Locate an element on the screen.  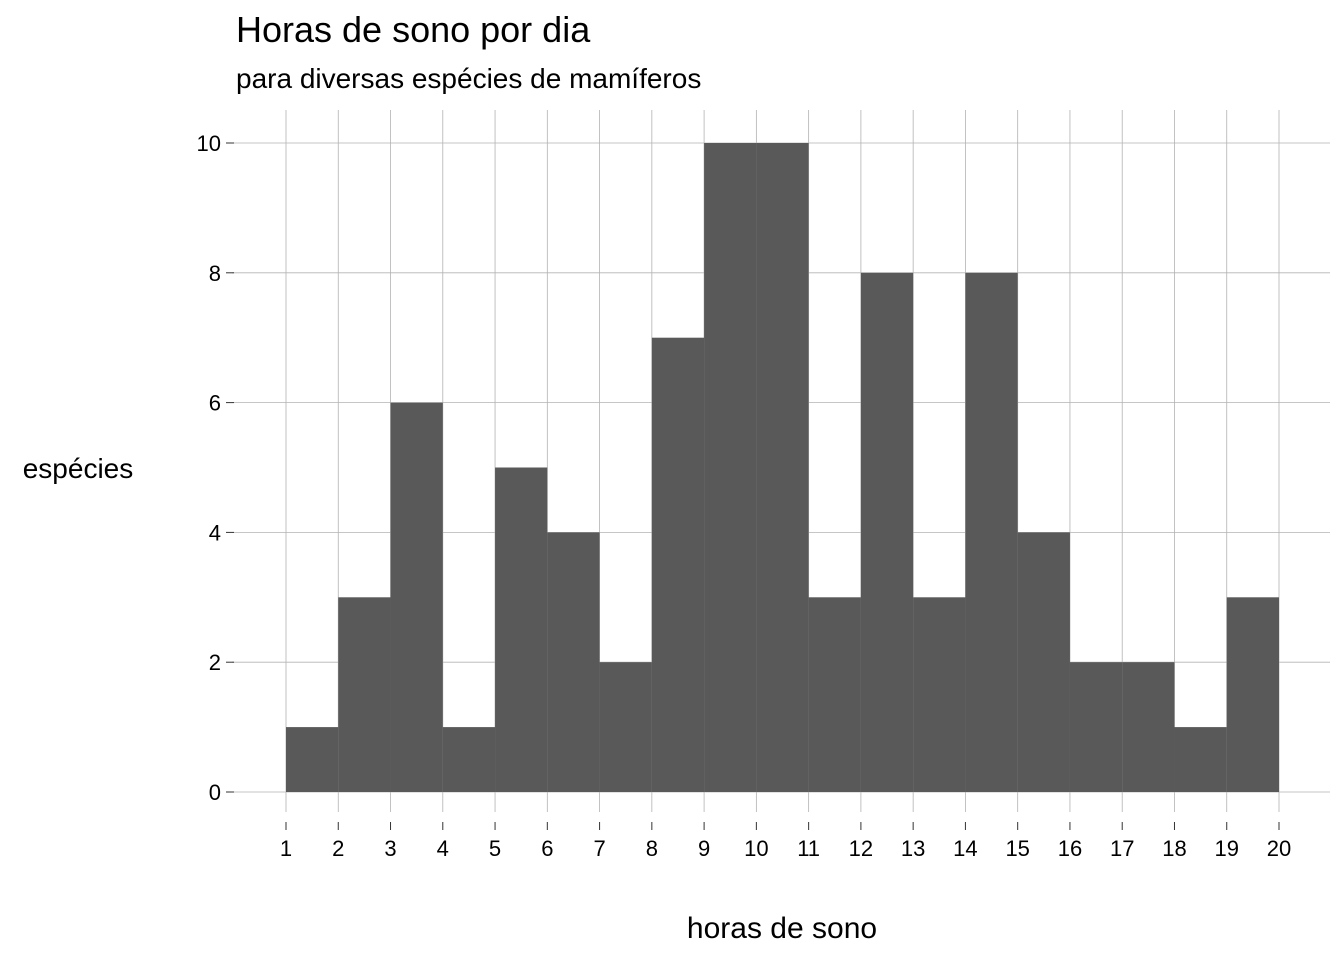
y-axis: 0 2 4 6 8 10 is located at coordinates (215, 468).